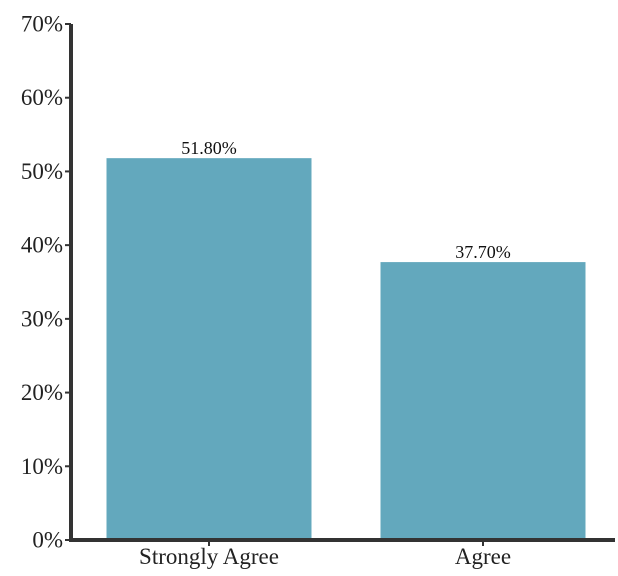 This screenshot has width=618, height=576. What do you see at coordinates (483, 252) in the screenshot?
I see `bar-data-label: 37.70%` at bounding box center [483, 252].